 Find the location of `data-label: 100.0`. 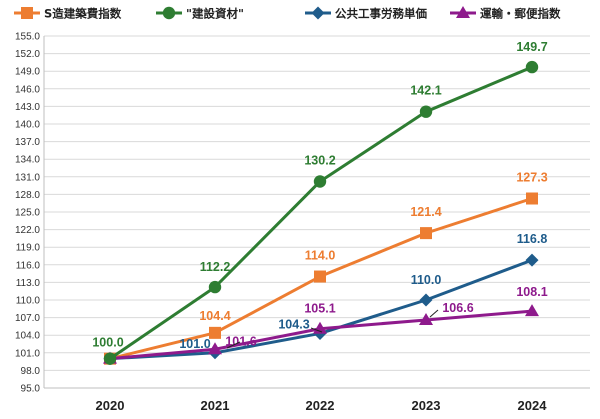

data-label: 100.0 is located at coordinates (107, 343).